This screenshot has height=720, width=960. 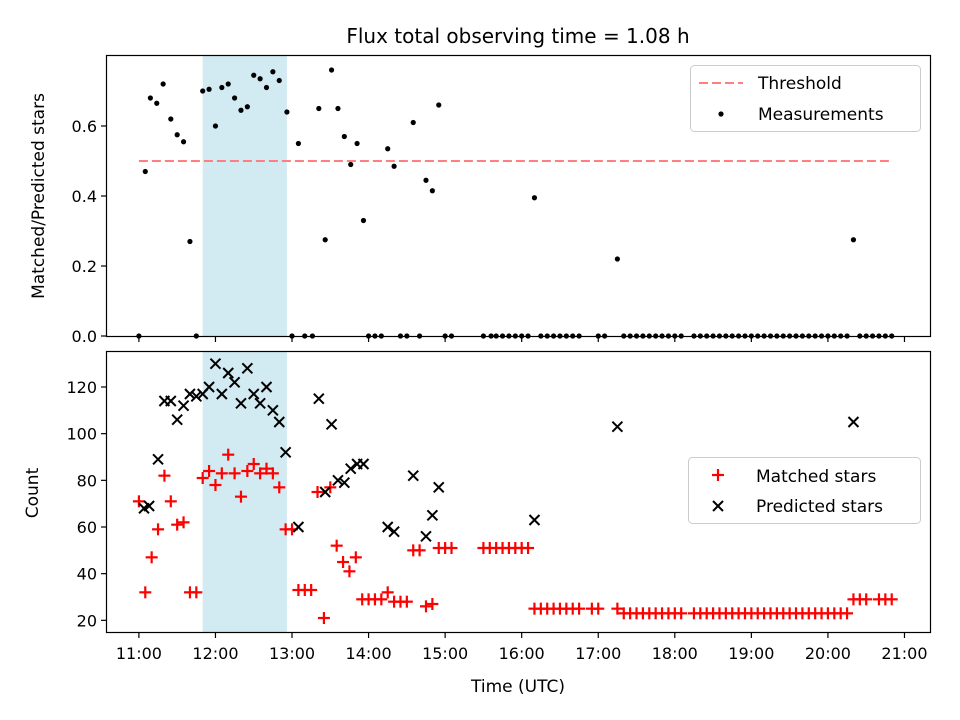 I want to click on y-tick-label: 40, so click(x=87, y=574).